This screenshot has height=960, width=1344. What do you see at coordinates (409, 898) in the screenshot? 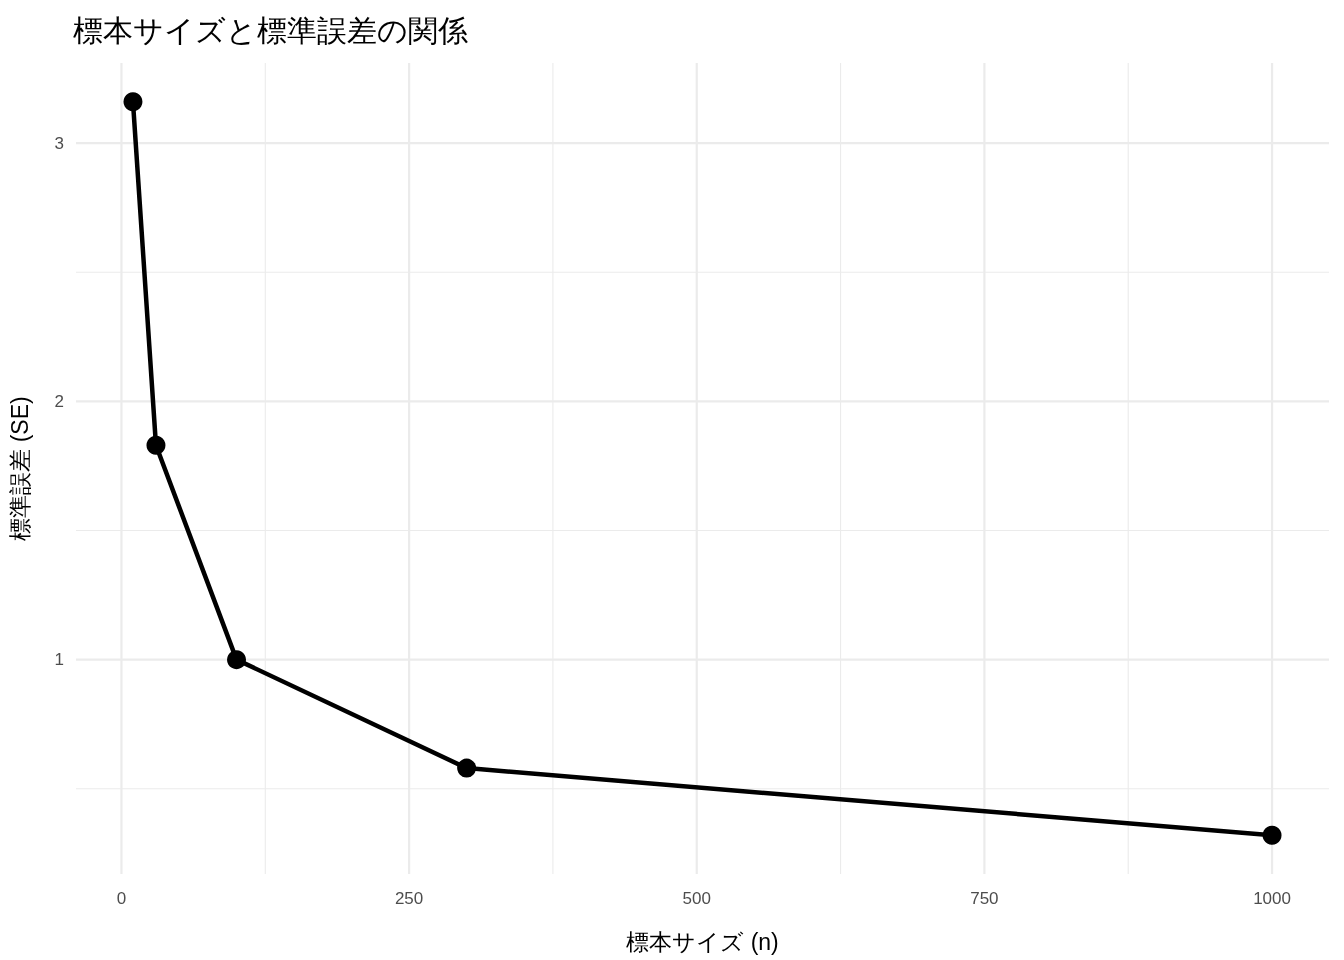
I see `x-tick-label: 250` at bounding box center [409, 898].